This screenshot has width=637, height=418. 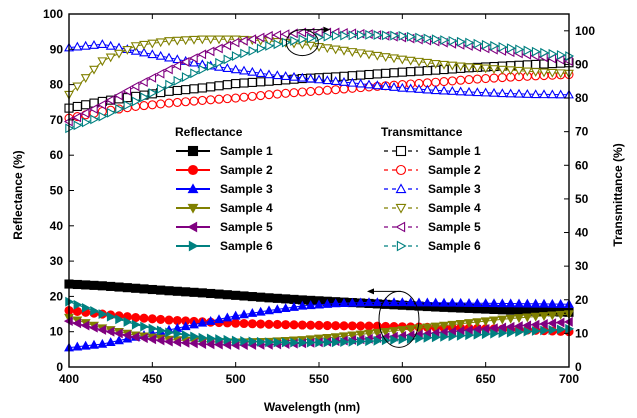 I want to click on legend-transmittance-item-3: Sample 3, so click(x=432, y=189).